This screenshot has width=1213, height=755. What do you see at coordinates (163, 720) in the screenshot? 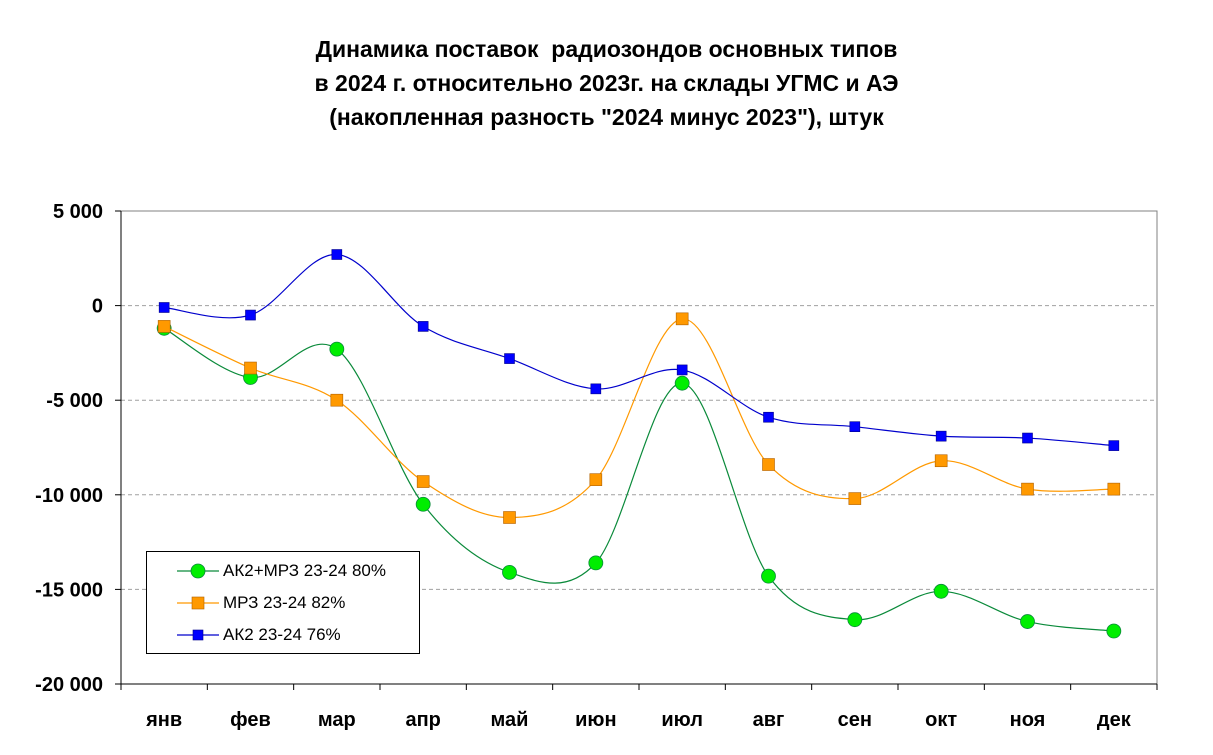
I see `x-tick-label: янв` at bounding box center [163, 720].